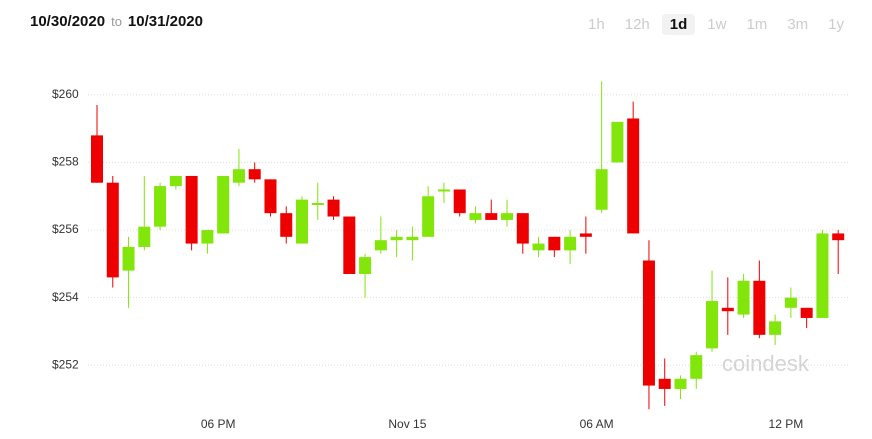 This screenshot has height=439, width=872. I want to click on separator: to, so click(116, 21).